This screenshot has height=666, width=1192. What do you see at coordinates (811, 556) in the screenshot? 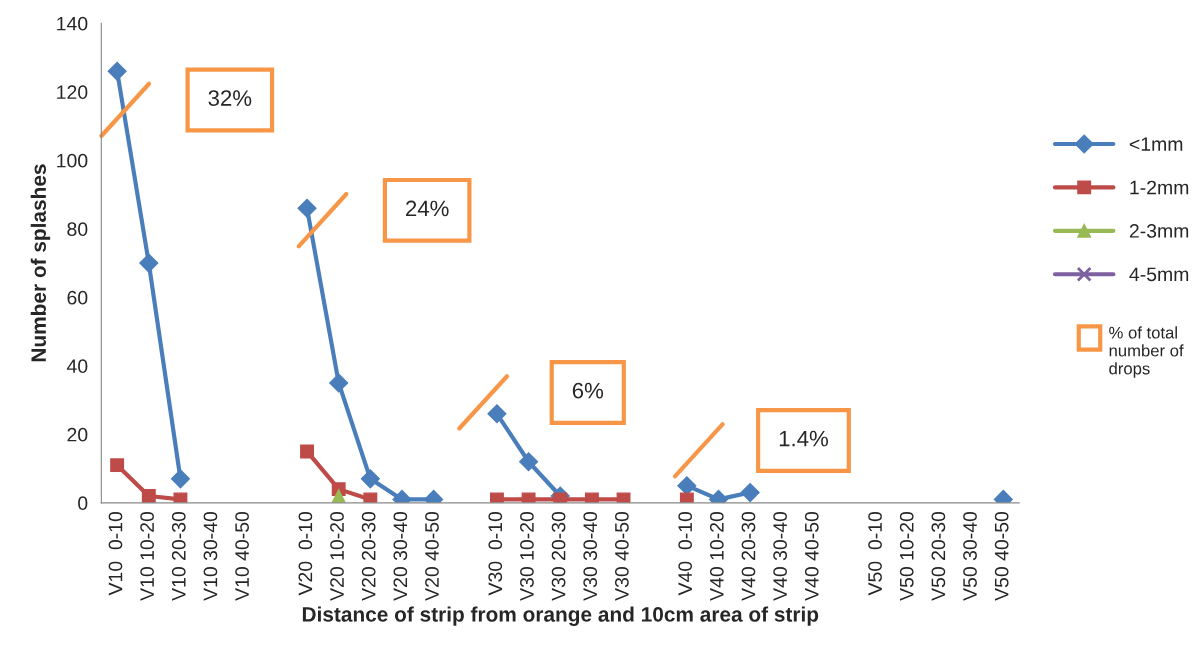
I see `x-tick-label: V40 40-50` at bounding box center [811, 556].